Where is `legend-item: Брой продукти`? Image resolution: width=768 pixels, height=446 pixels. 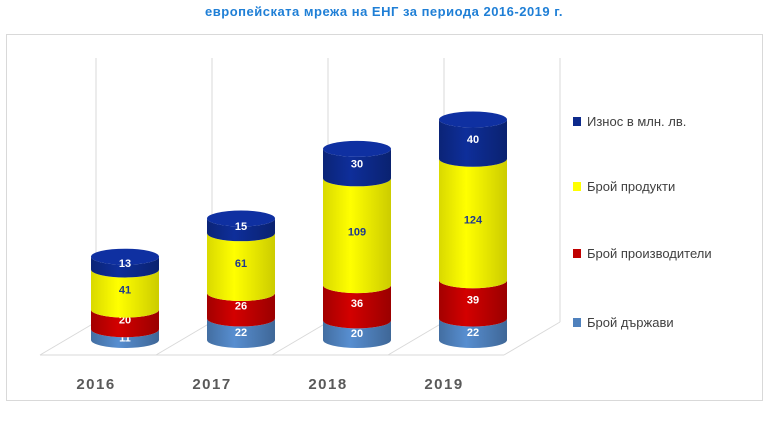
legend-item: Брой продукти is located at coordinates (624, 186).